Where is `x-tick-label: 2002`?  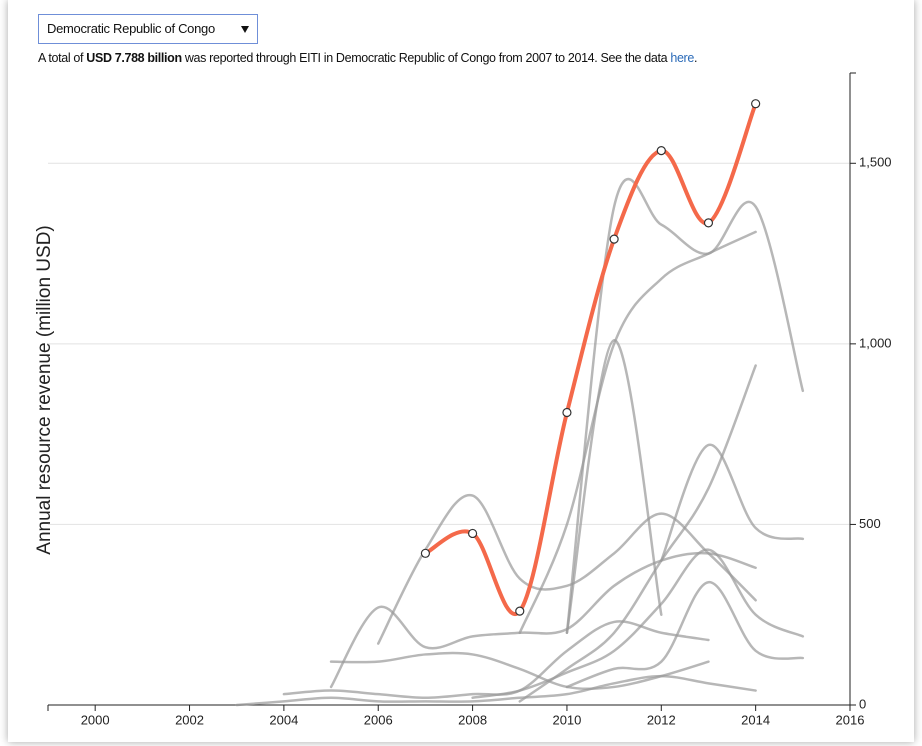 x-tick-label: 2002 is located at coordinates (189, 719).